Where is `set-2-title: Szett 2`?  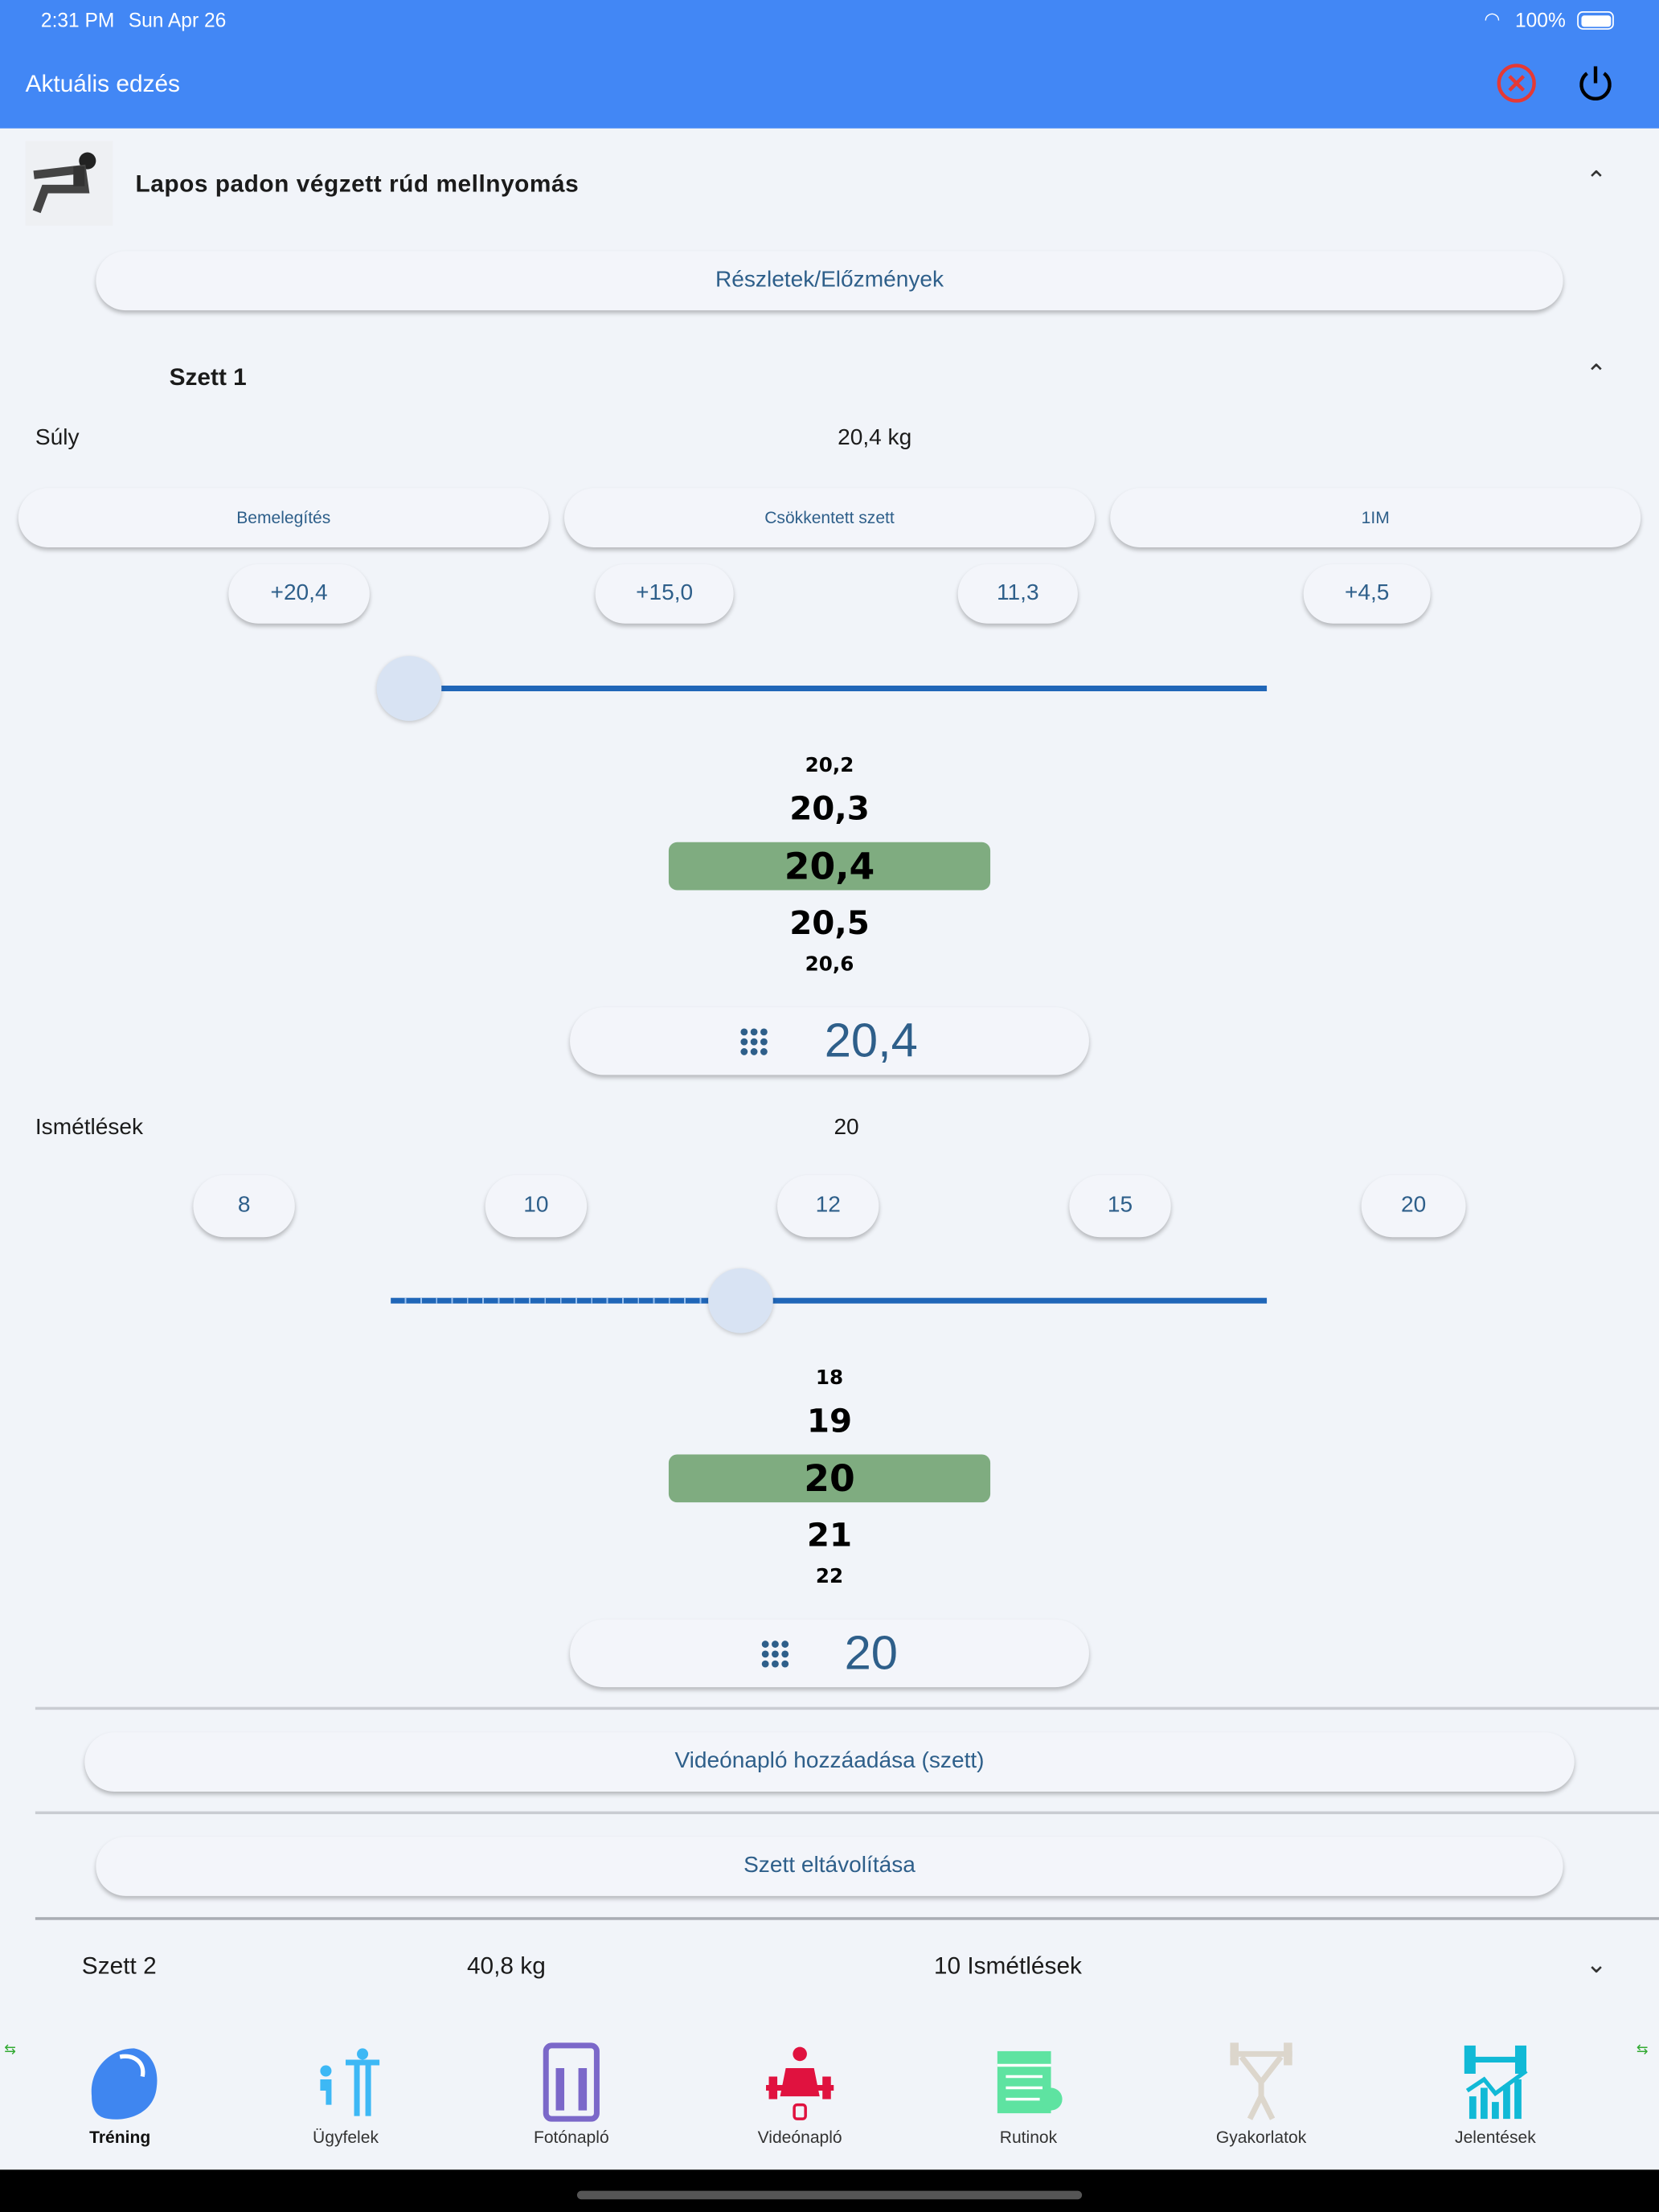 set-2-title: Szett 2 is located at coordinates (119, 1966).